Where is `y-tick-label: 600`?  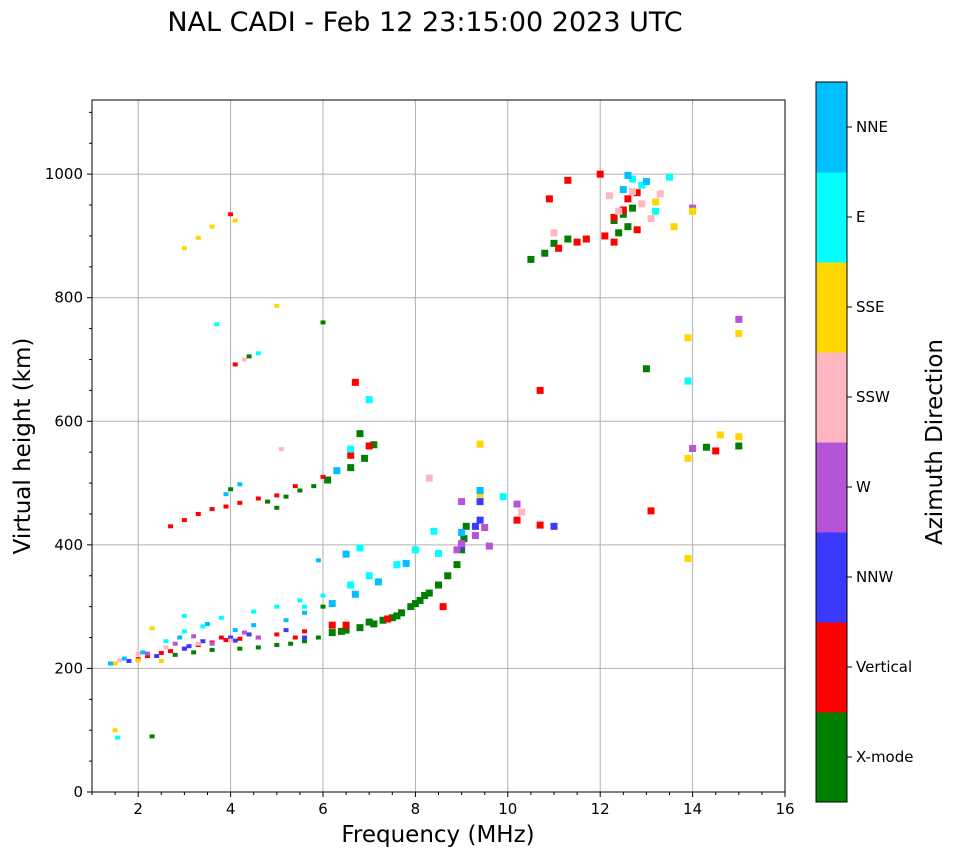
y-tick-label: 600 is located at coordinates (68, 421).